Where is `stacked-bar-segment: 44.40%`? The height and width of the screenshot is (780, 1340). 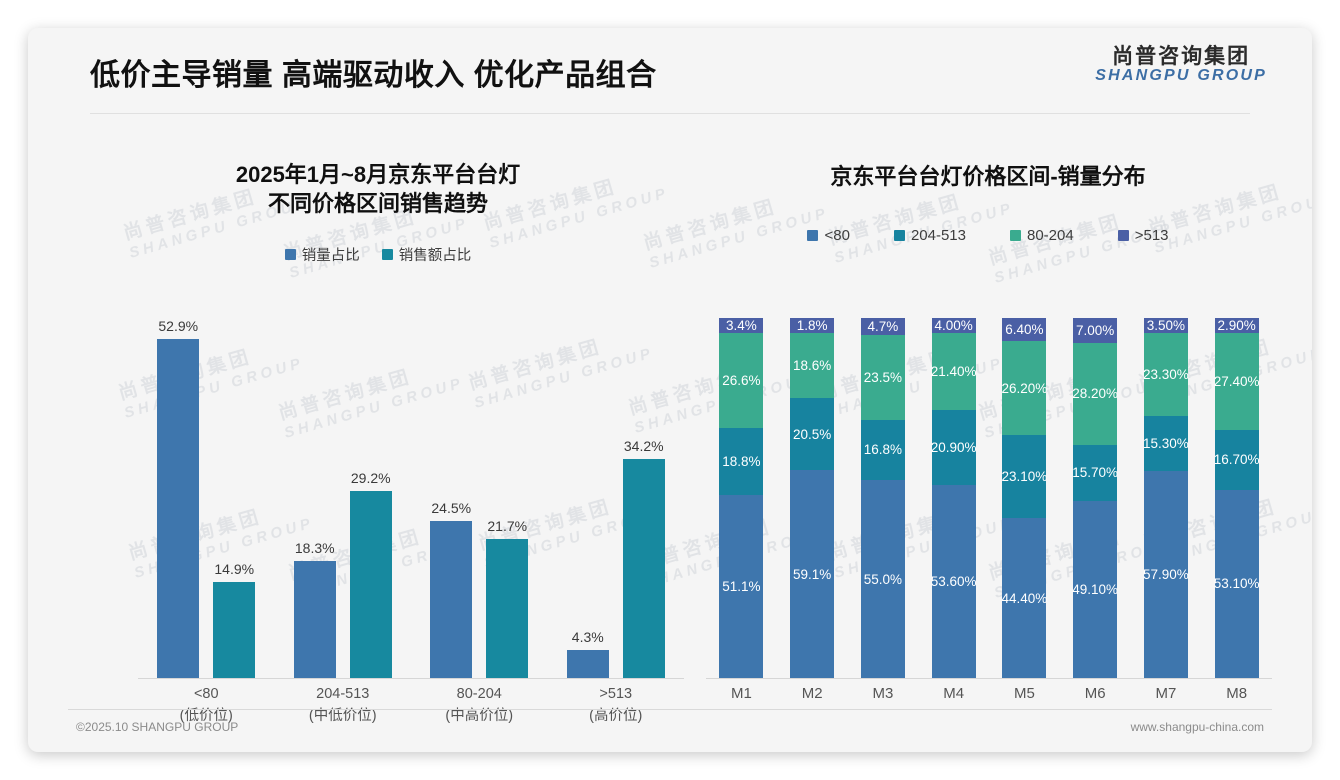
stacked-bar-segment: 44.40% is located at coordinates (1024, 598).